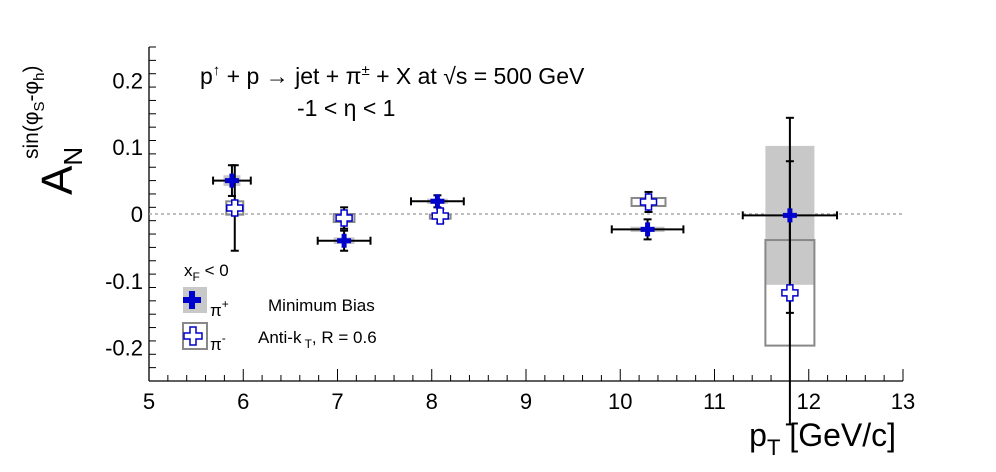 The image size is (996, 472). What do you see at coordinates (127, 80) in the screenshot?
I see `y-tick-label: 0.2` at bounding box center [127, 80].